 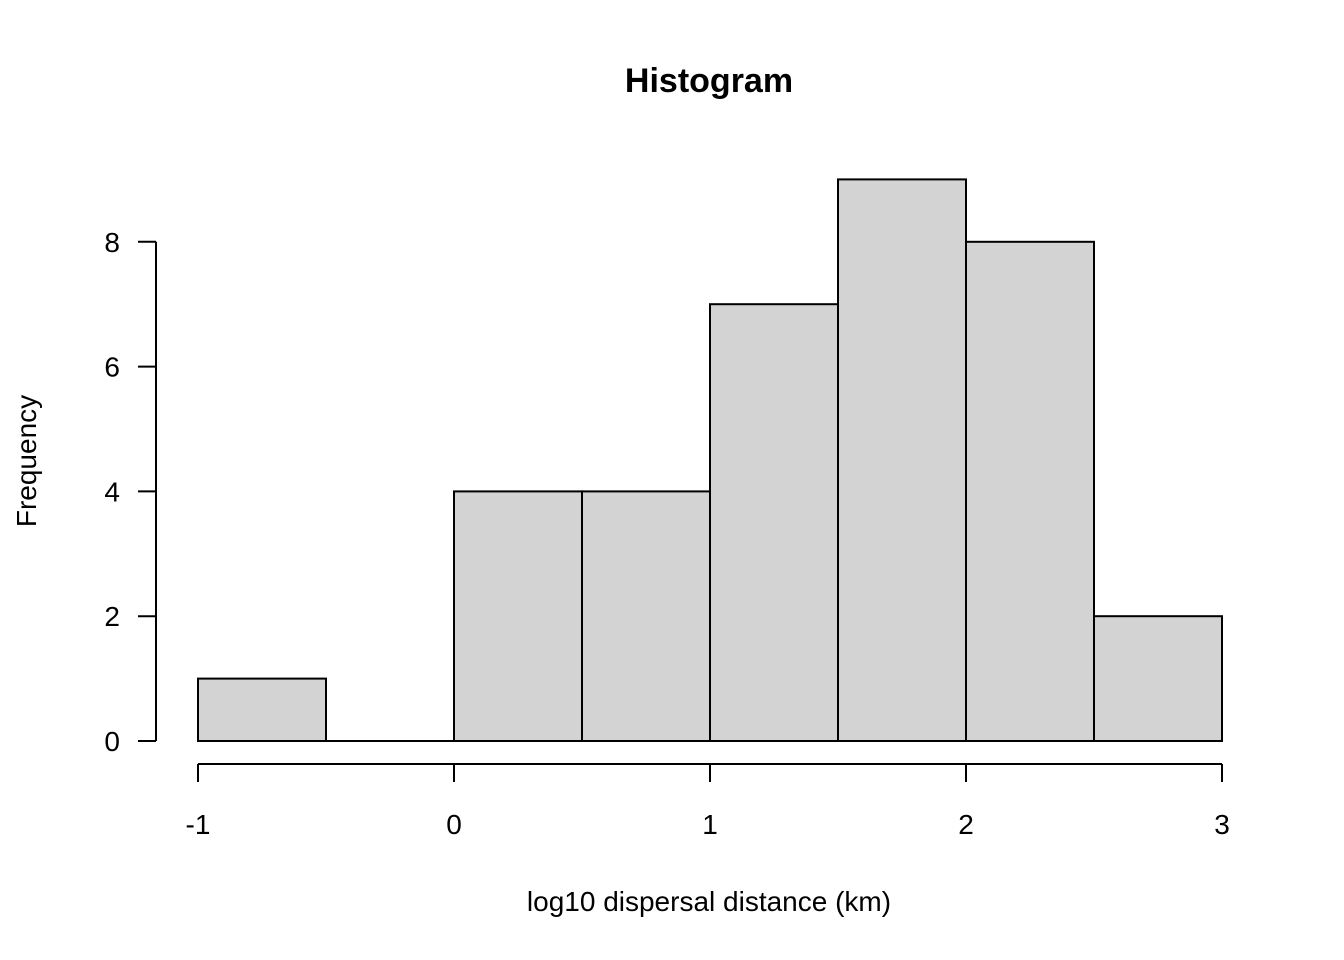 What do you see at coordinates (708, 801) in the screenshot?
I see `x-axis: -1 0 1 2 3` at bounding box center [708, 801].